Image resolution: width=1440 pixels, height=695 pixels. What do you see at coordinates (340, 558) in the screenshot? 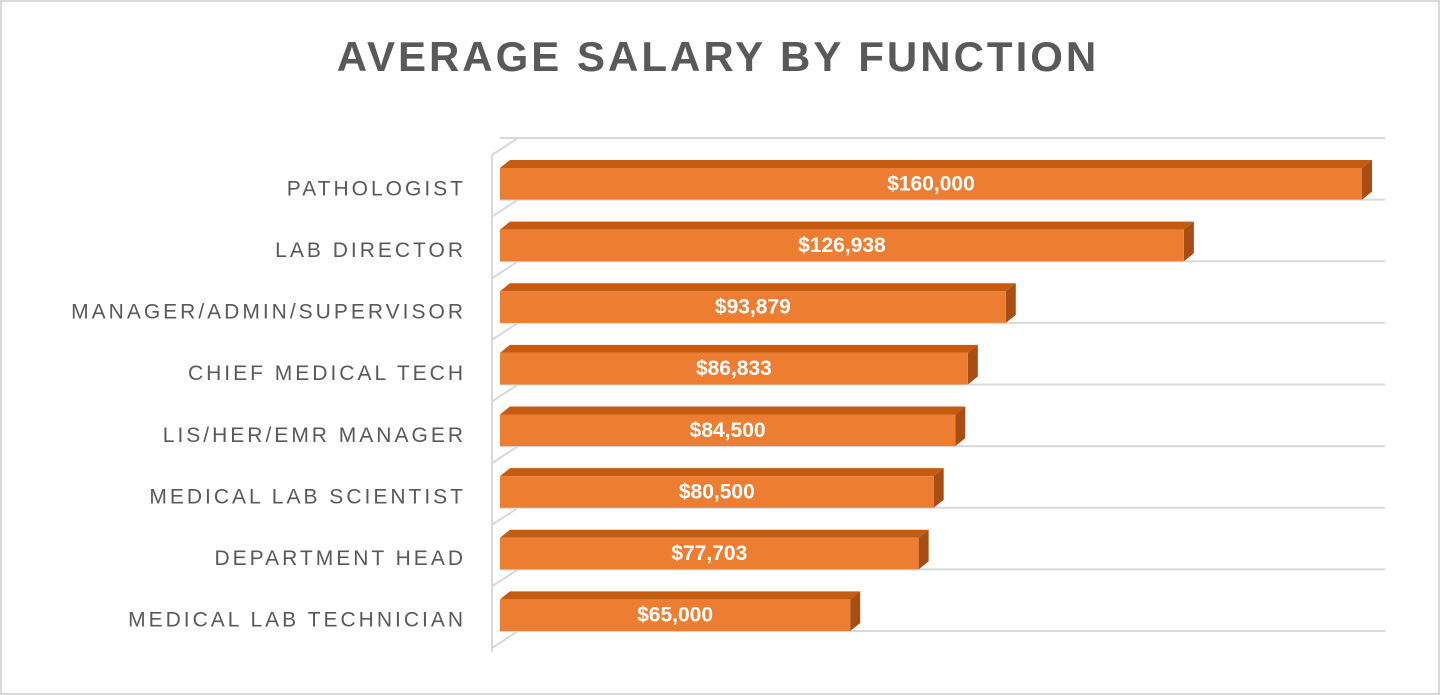
I see `y-tick-label: DEPARTMENT HEAD` at bounding box center [340, 558].